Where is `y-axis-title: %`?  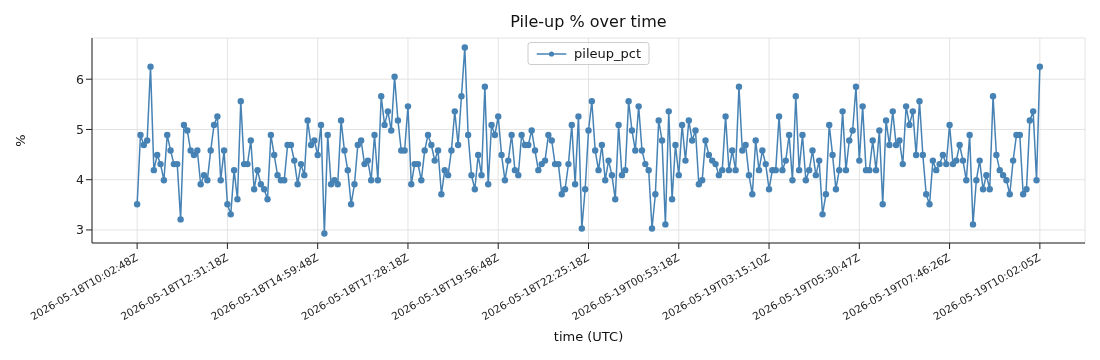 y-axis-title: % is located at coordinates (20, 140).